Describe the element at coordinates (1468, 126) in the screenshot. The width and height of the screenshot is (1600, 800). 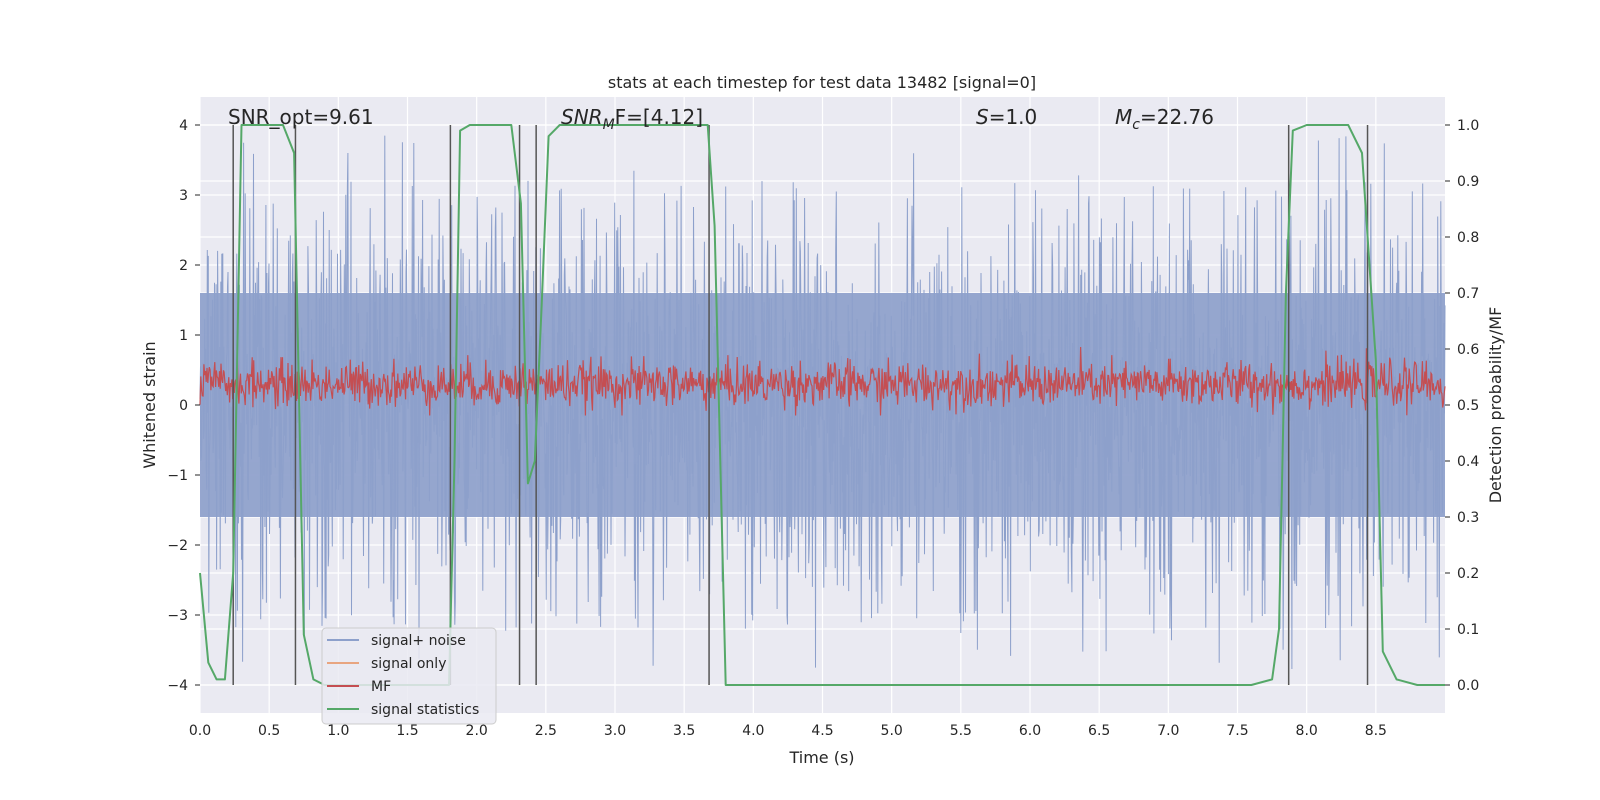
I see `y2-tick-label: 1.0` at that location.